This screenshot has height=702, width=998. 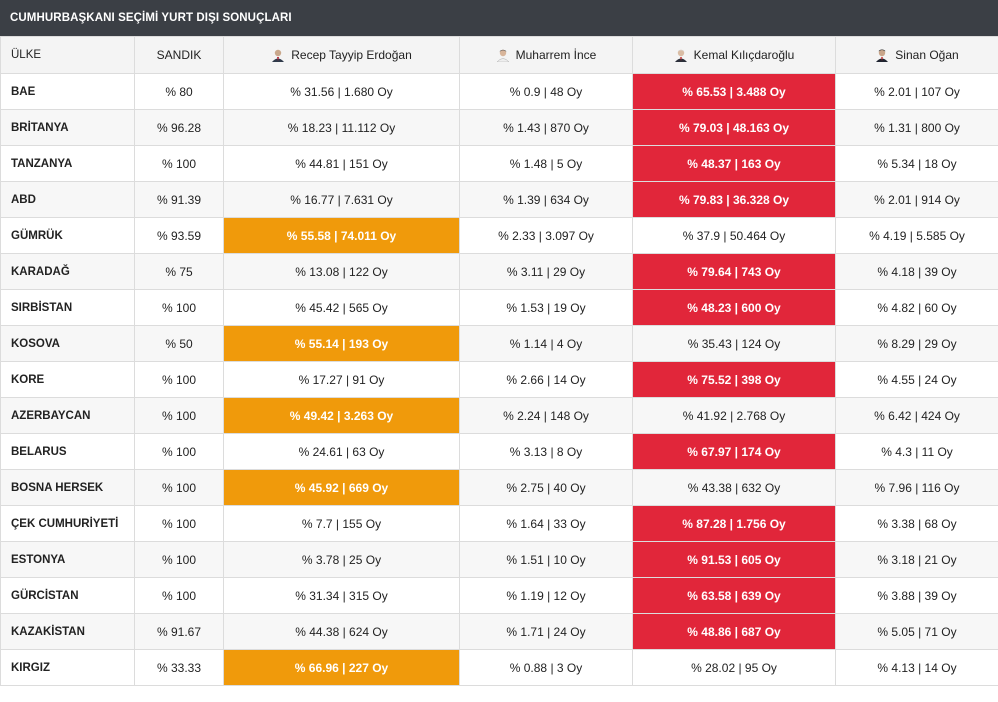 I want to click on result-cell: % 6.42 | 424 Oy, so click(x=916, y=415).